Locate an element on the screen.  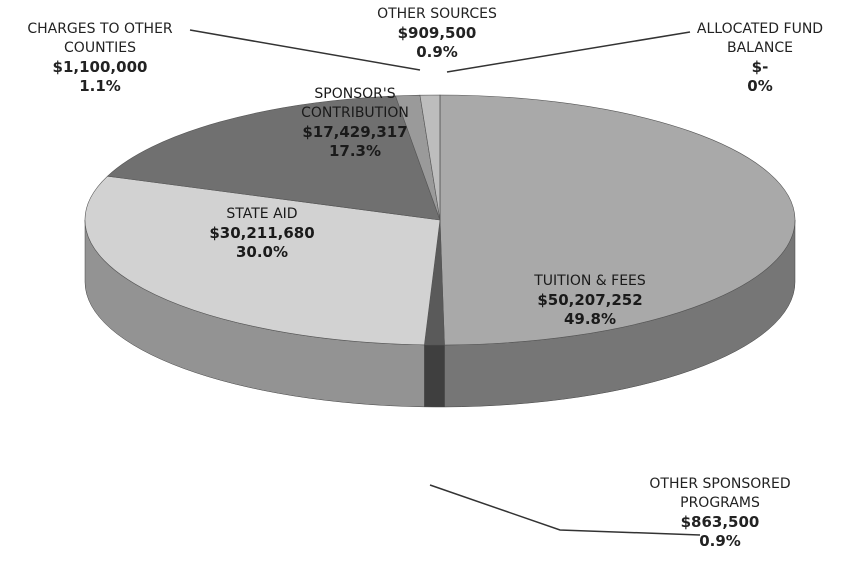
label-amt: $909,500 is located at coordinates (437, 33).